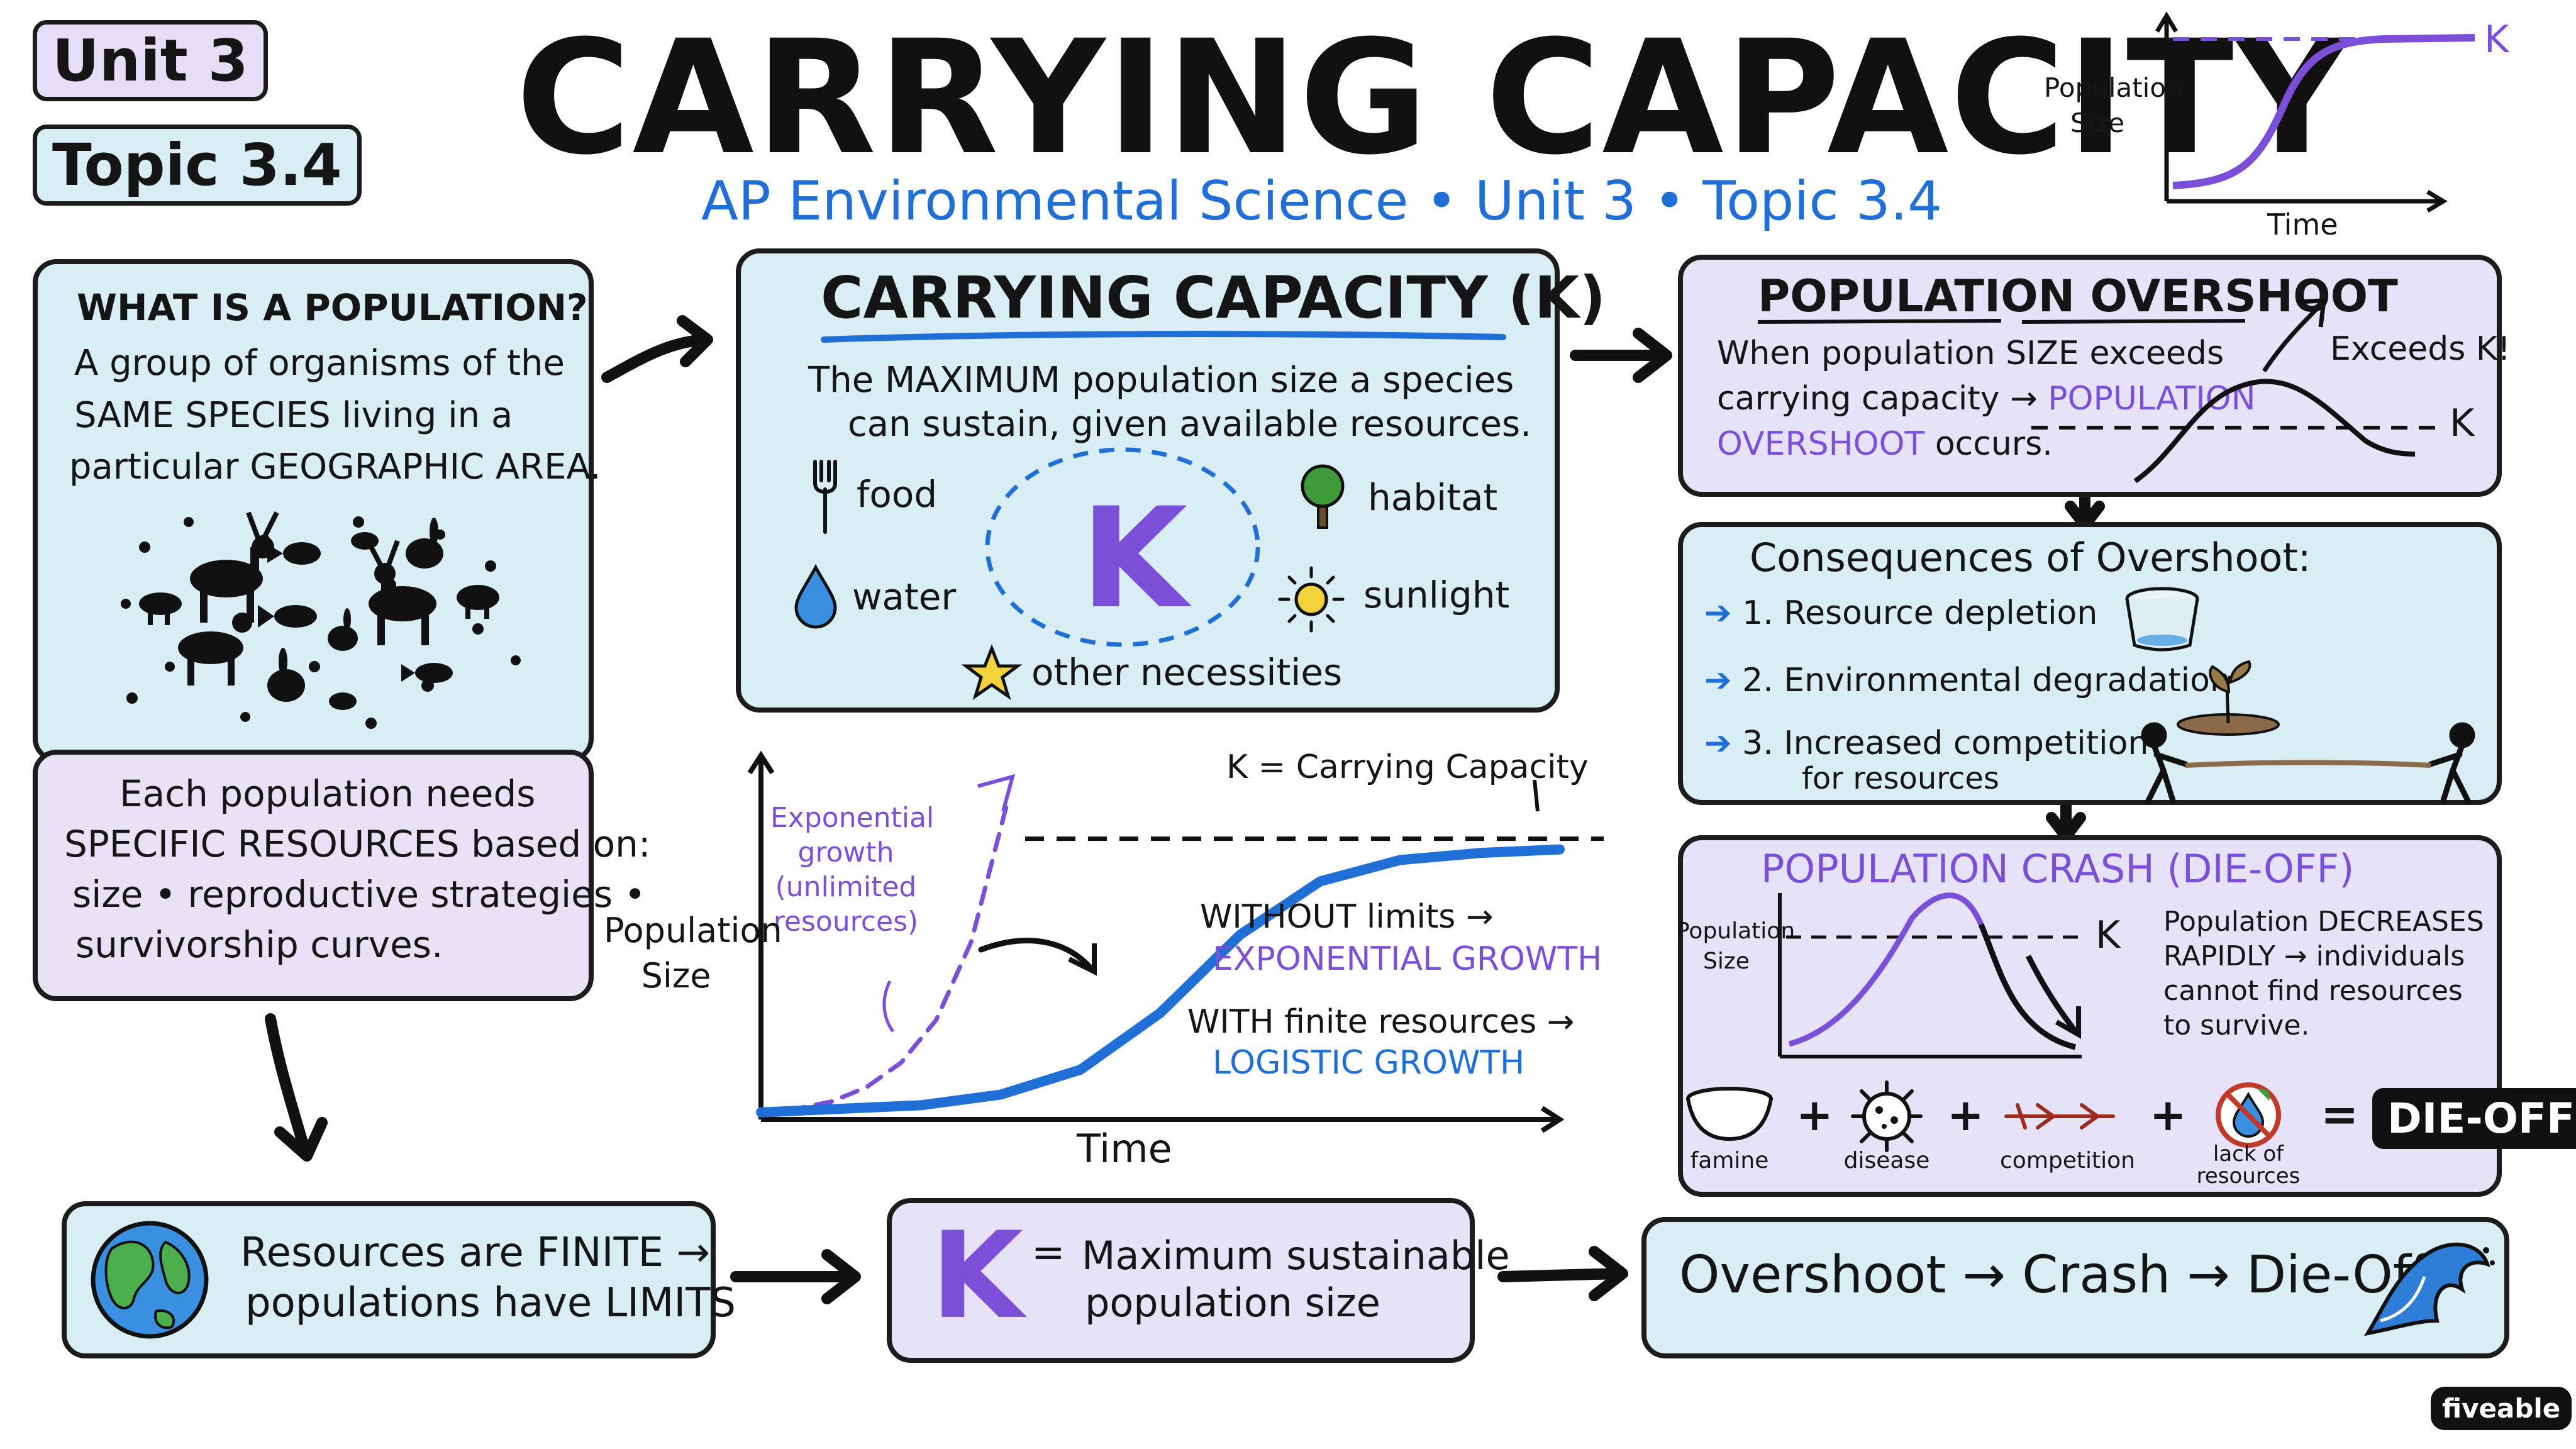 Image resolution: width=2576 pixels, height=1449 pixels. Describe the element at coordinates (2236, 1025) in the screenshot. I see `crash-desc-4: to survive.` at that location.